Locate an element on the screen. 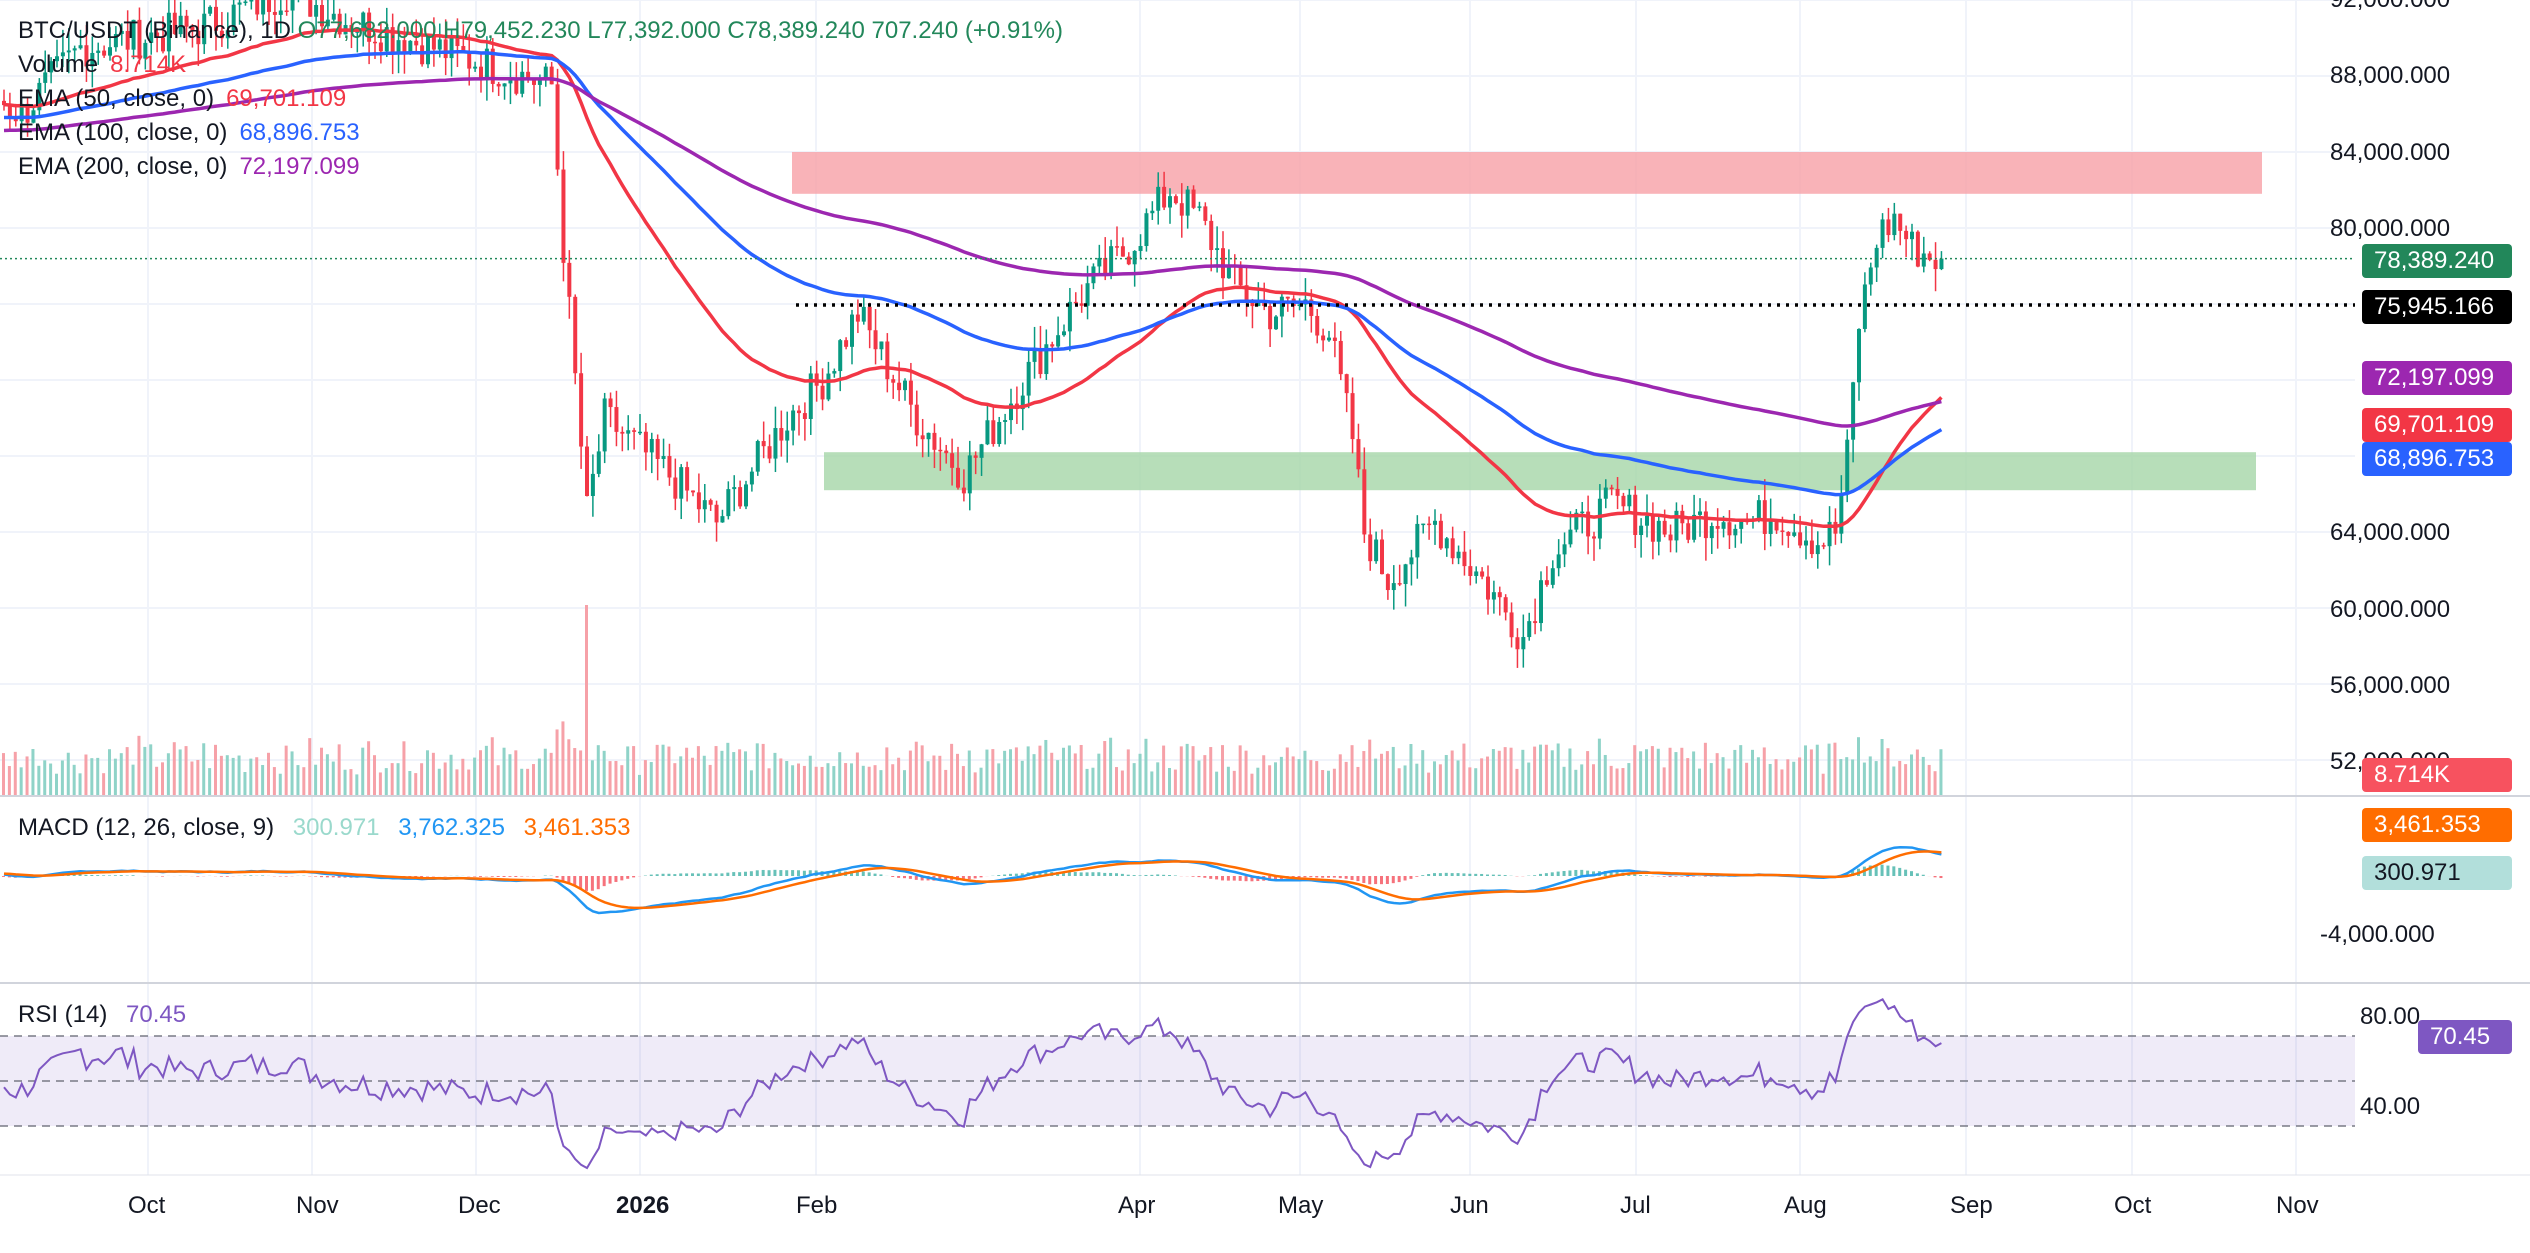  ema100-badge: 68,896.753 is located at coordinates (2437, 459).